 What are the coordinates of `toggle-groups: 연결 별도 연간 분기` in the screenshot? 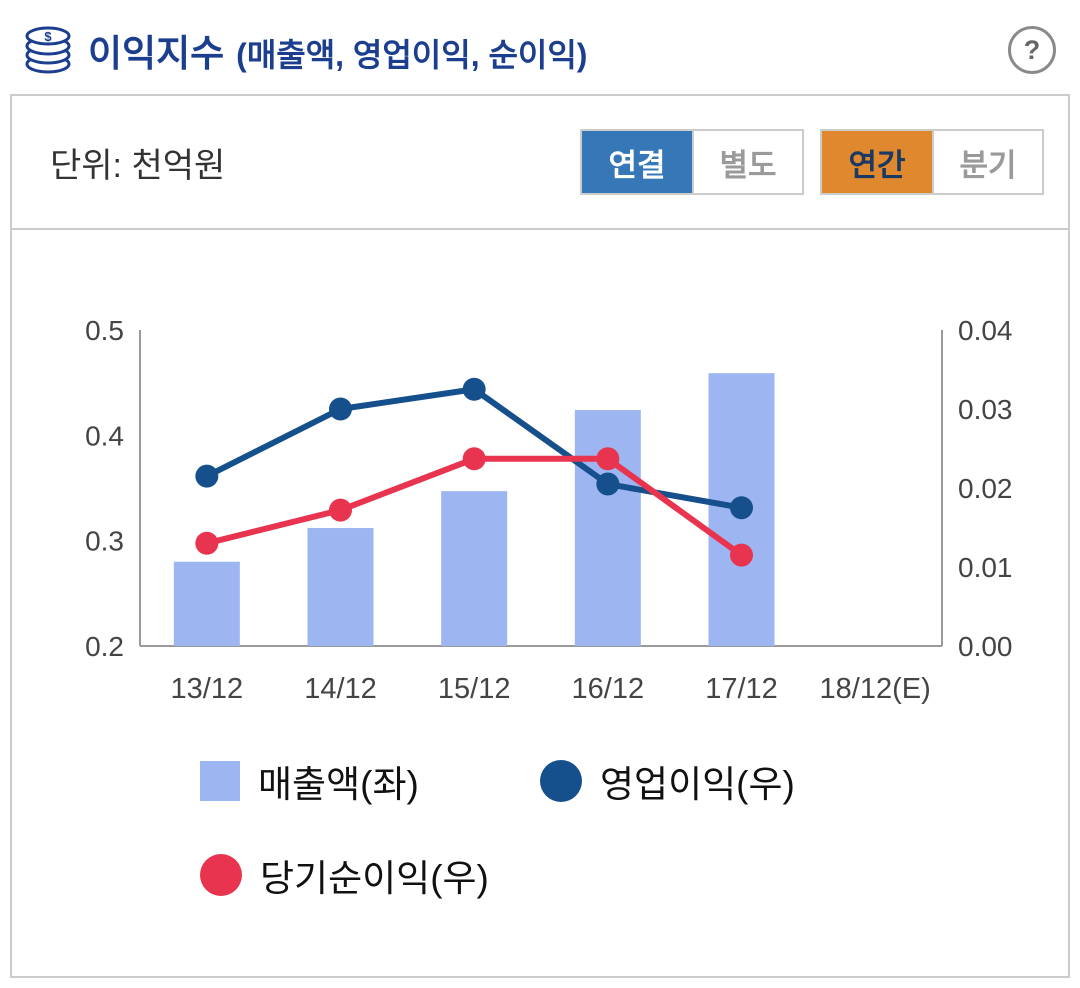 It's located at (812, 162).